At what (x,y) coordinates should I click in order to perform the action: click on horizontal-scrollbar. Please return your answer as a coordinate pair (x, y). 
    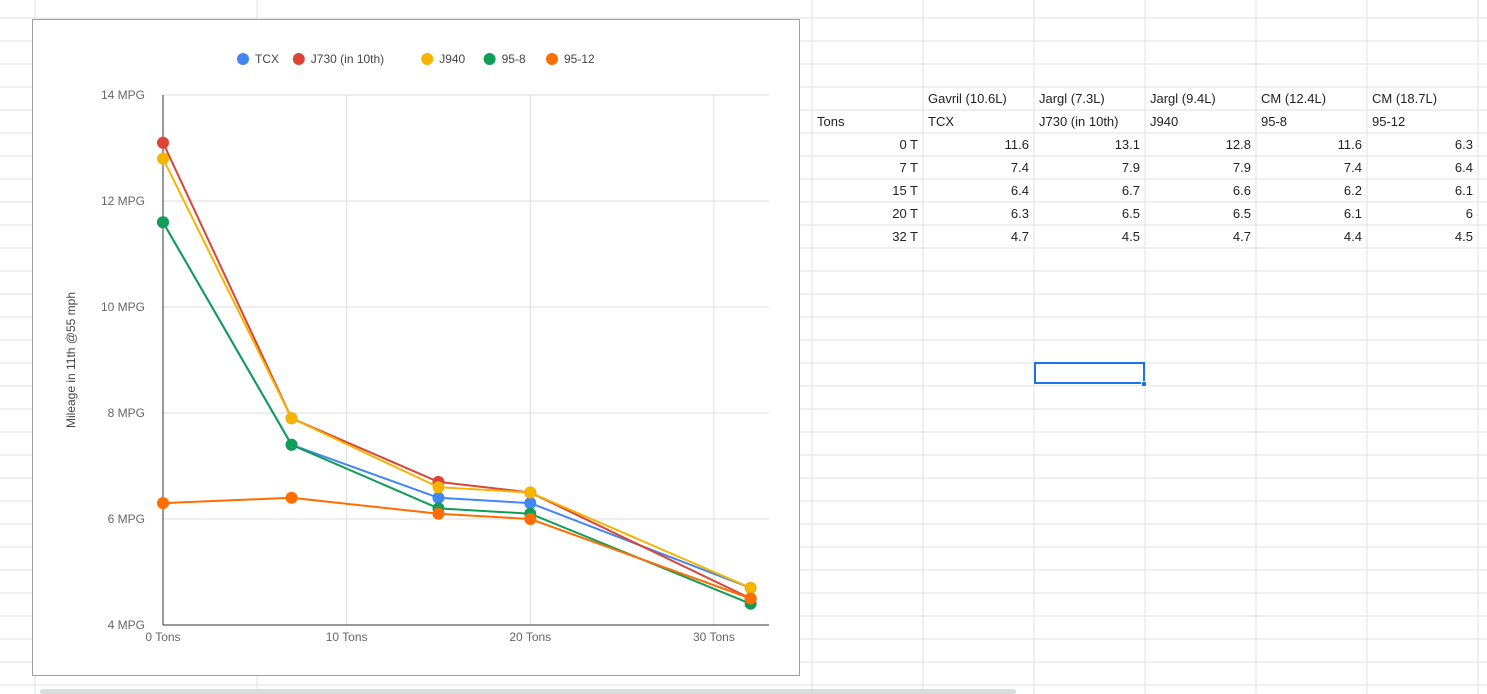
    Looking at the image, I should click on (528, 691).